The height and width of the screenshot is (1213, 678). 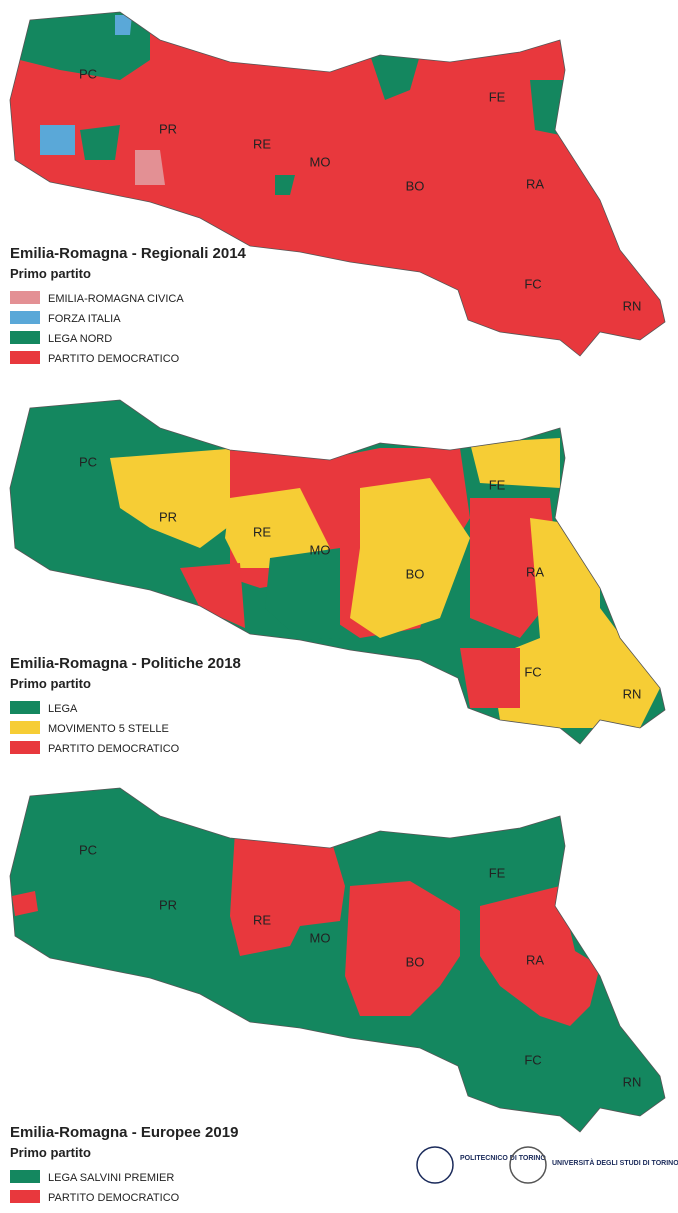 I want to click on logo-text: UNIVERSITÀ DEGLI STUDI DI TORINO, so click(x=615, y=1162).